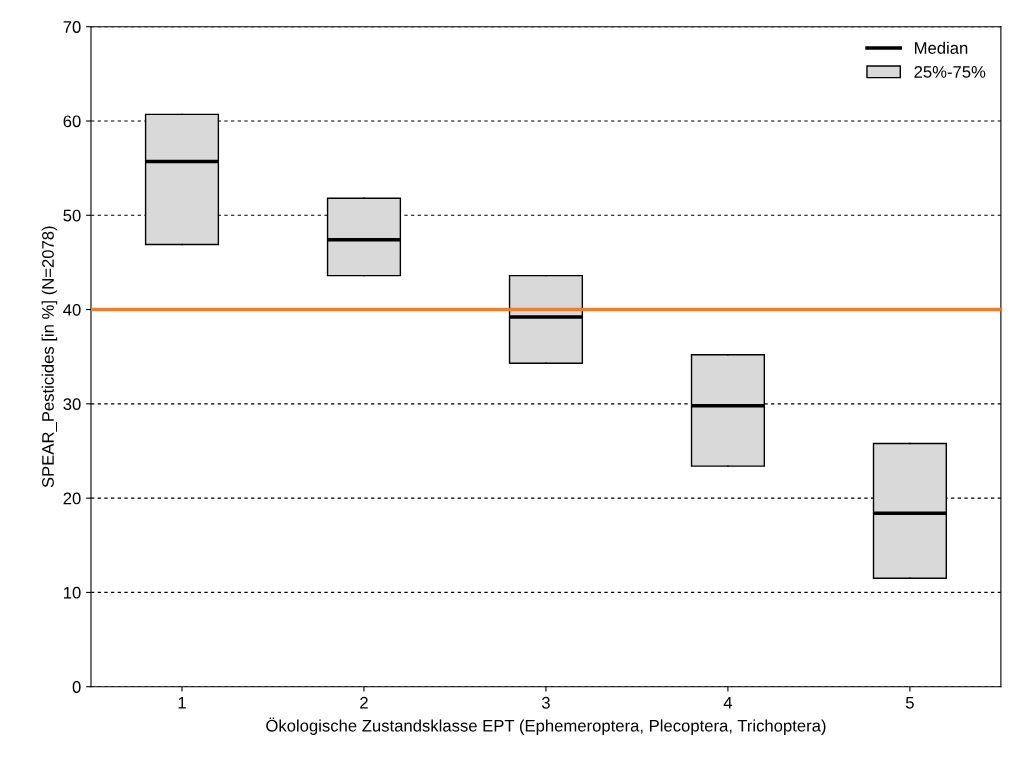 Image resolution: width=1011 pixels, height=763 pixels. Describe the element at coordinates (941, 47) in the screenshot. I see `annotation: Median` at that location.